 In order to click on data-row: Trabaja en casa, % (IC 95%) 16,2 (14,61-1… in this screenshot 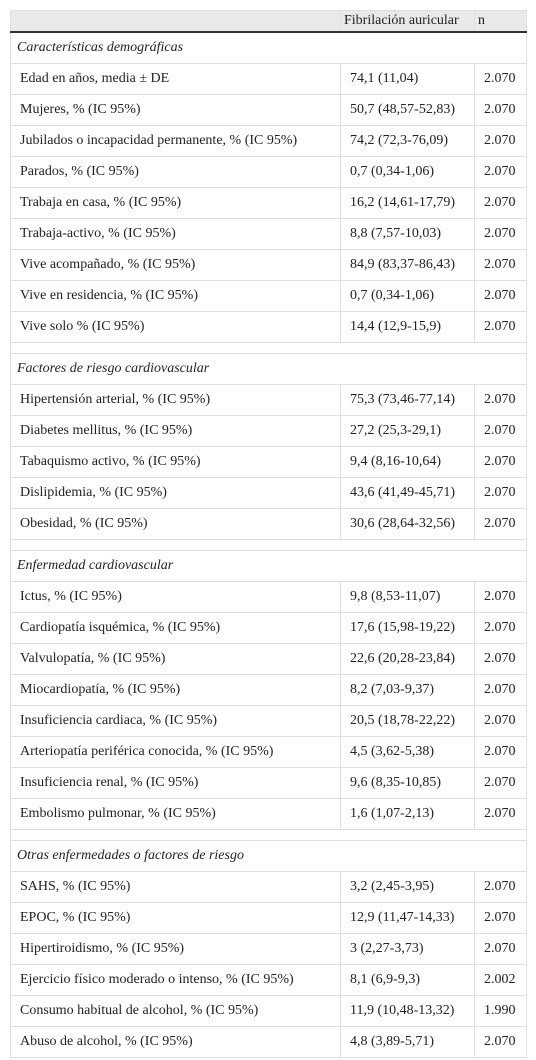, I will do `click(268, 203)`.